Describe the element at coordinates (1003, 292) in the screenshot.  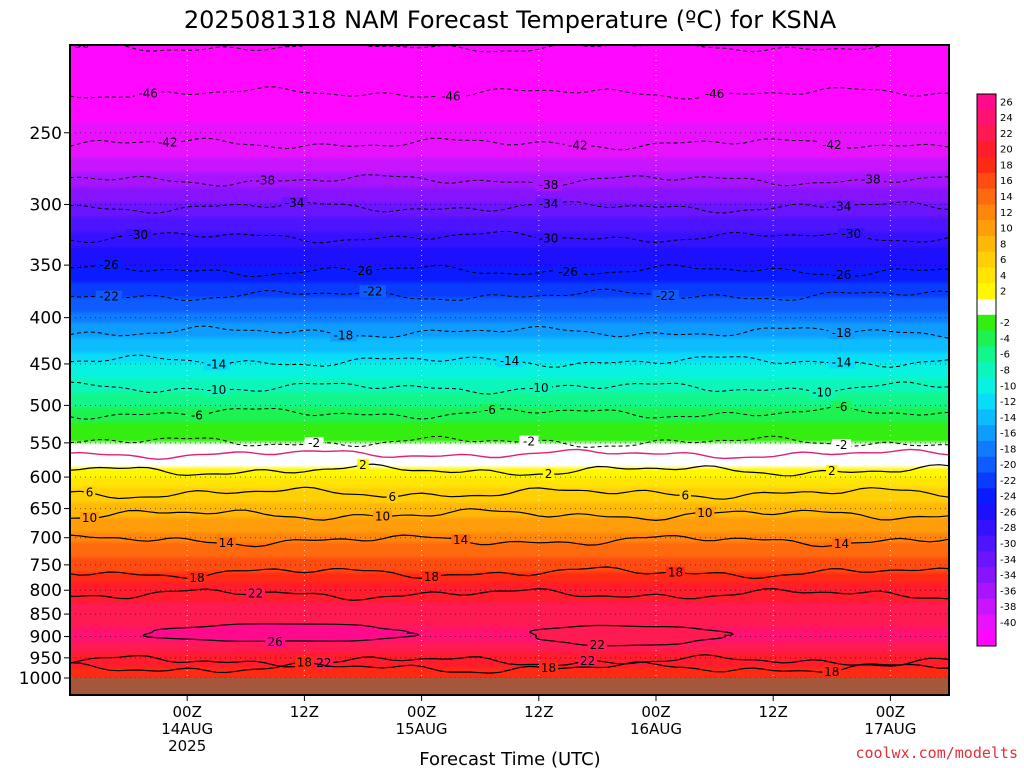
I see `colorbar-label: 2` at that location.